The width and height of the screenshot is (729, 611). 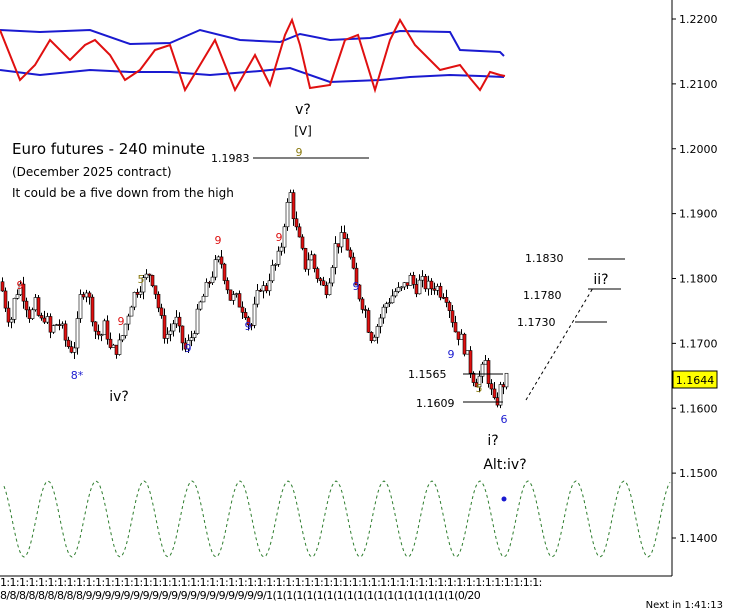 What do you see at coordinates (108, 149) in the screenshot?
I see `chart-title: Euro futures - 240 minute` at bounding box center [108, 149].